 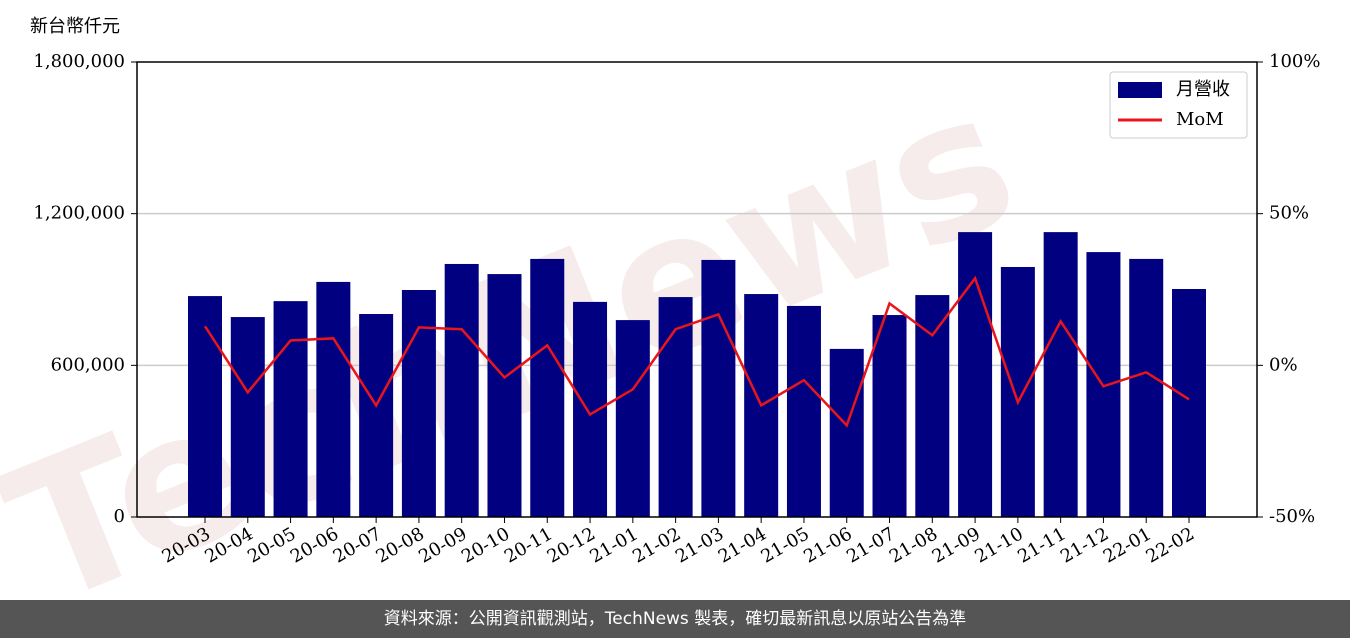 What do you see at coordinates (827, 545) in the screenshot?
I see `x-tick-label: 21-06` at bounding box center [827, 545].